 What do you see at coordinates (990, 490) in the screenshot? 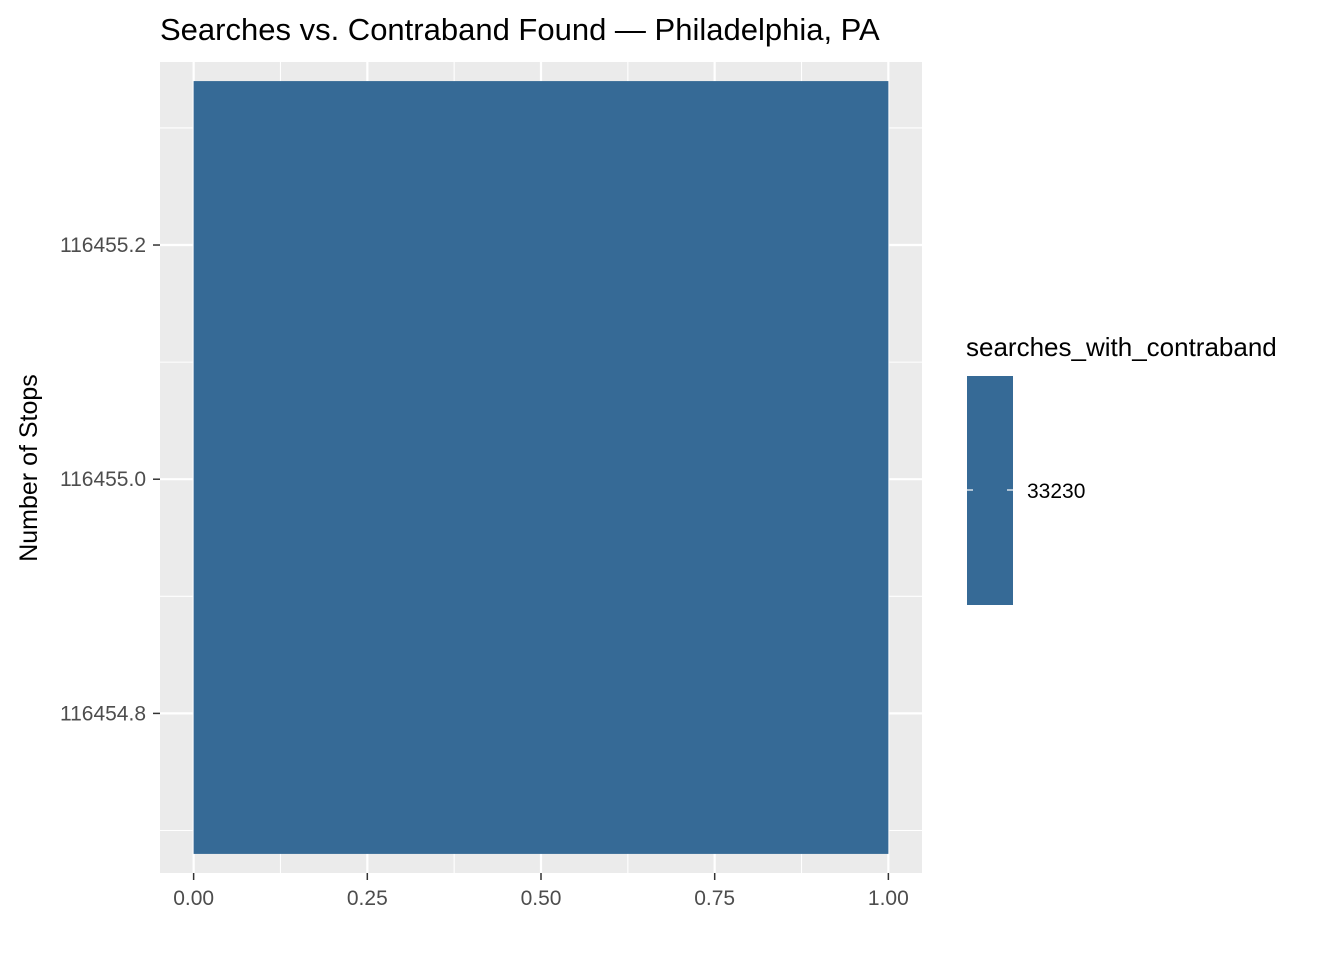
I see `legend-color-key` at bounding box center [990, 490].